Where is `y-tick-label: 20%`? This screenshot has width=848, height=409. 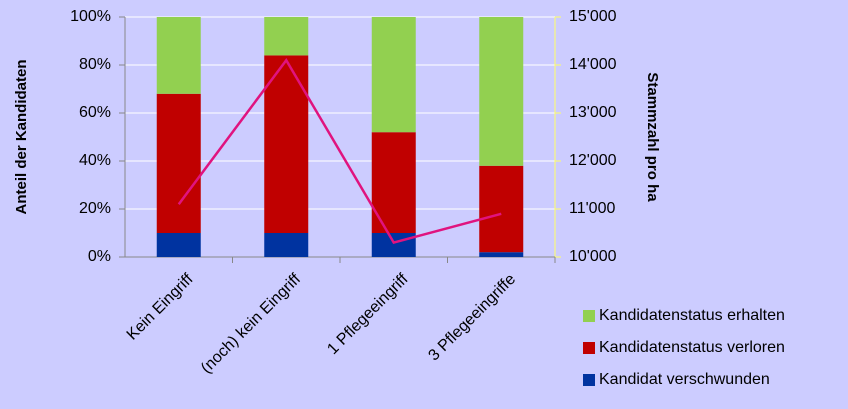 y-tick-label: 20% is located at coordinates (95, 208).